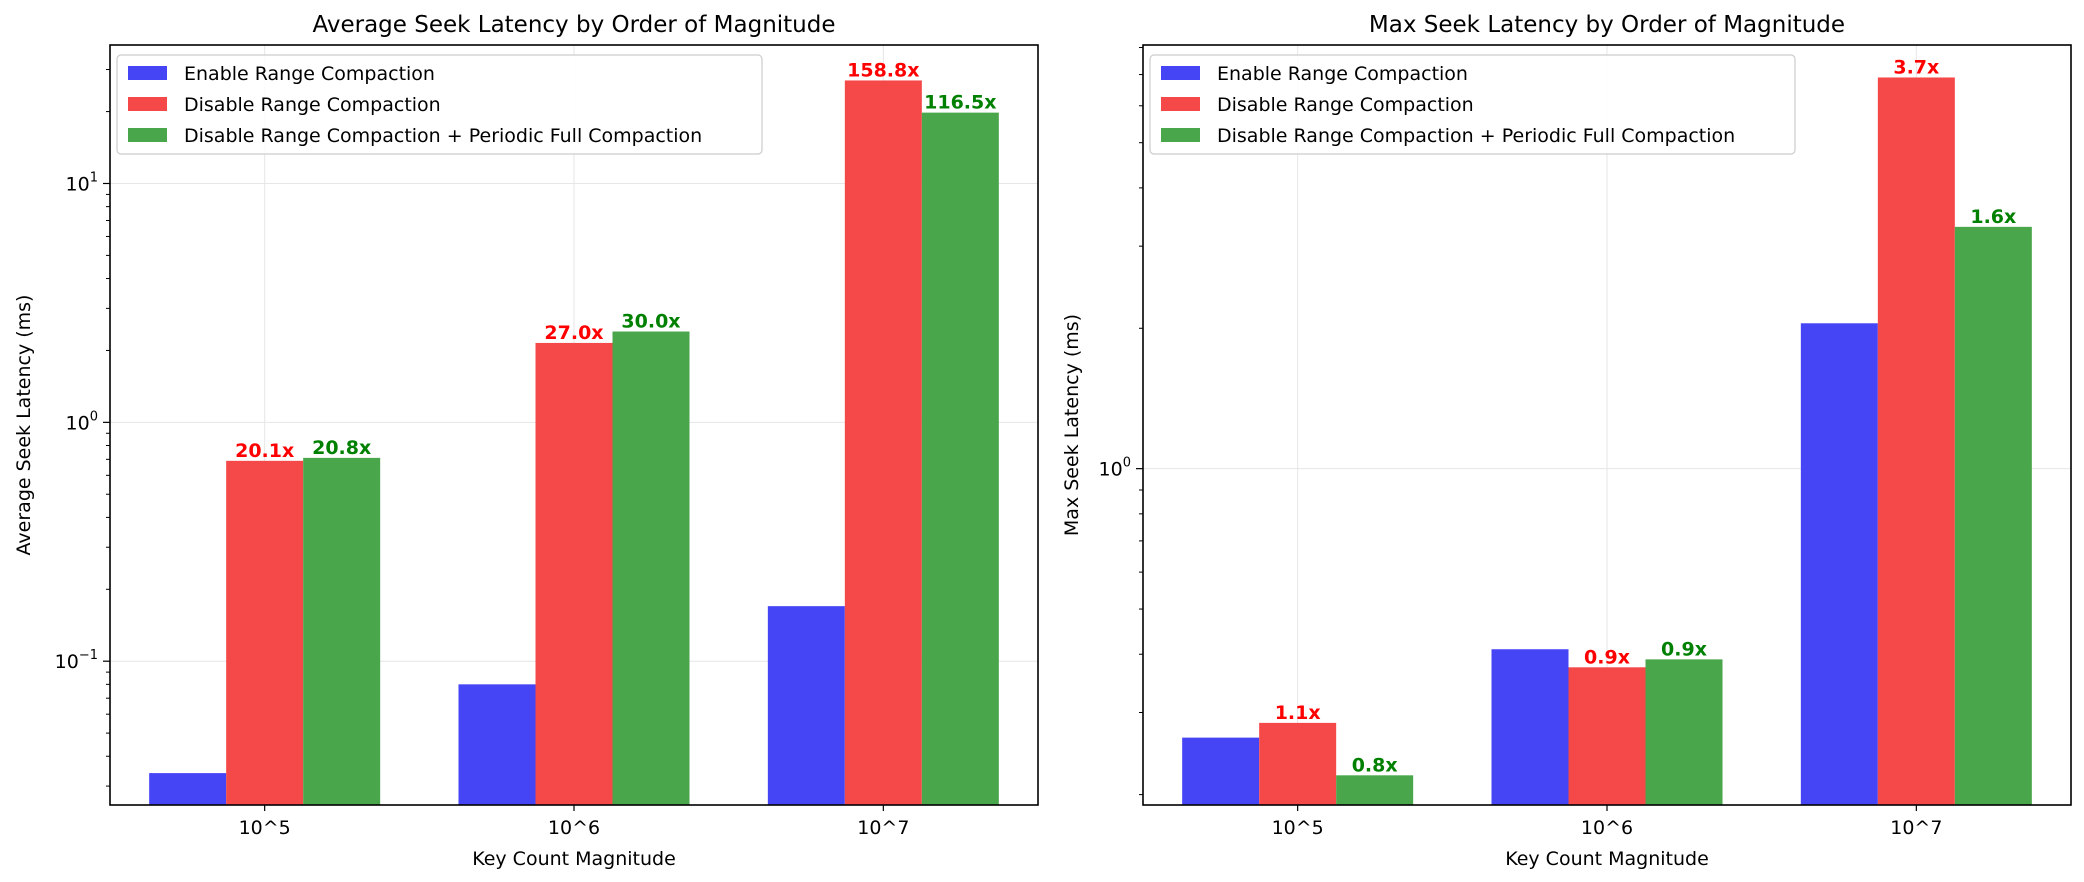  What do you see at coordinates (650, 322) in the screenshot?
I see `bar-value-label: 30.0x` at bounding box center [650, 322].